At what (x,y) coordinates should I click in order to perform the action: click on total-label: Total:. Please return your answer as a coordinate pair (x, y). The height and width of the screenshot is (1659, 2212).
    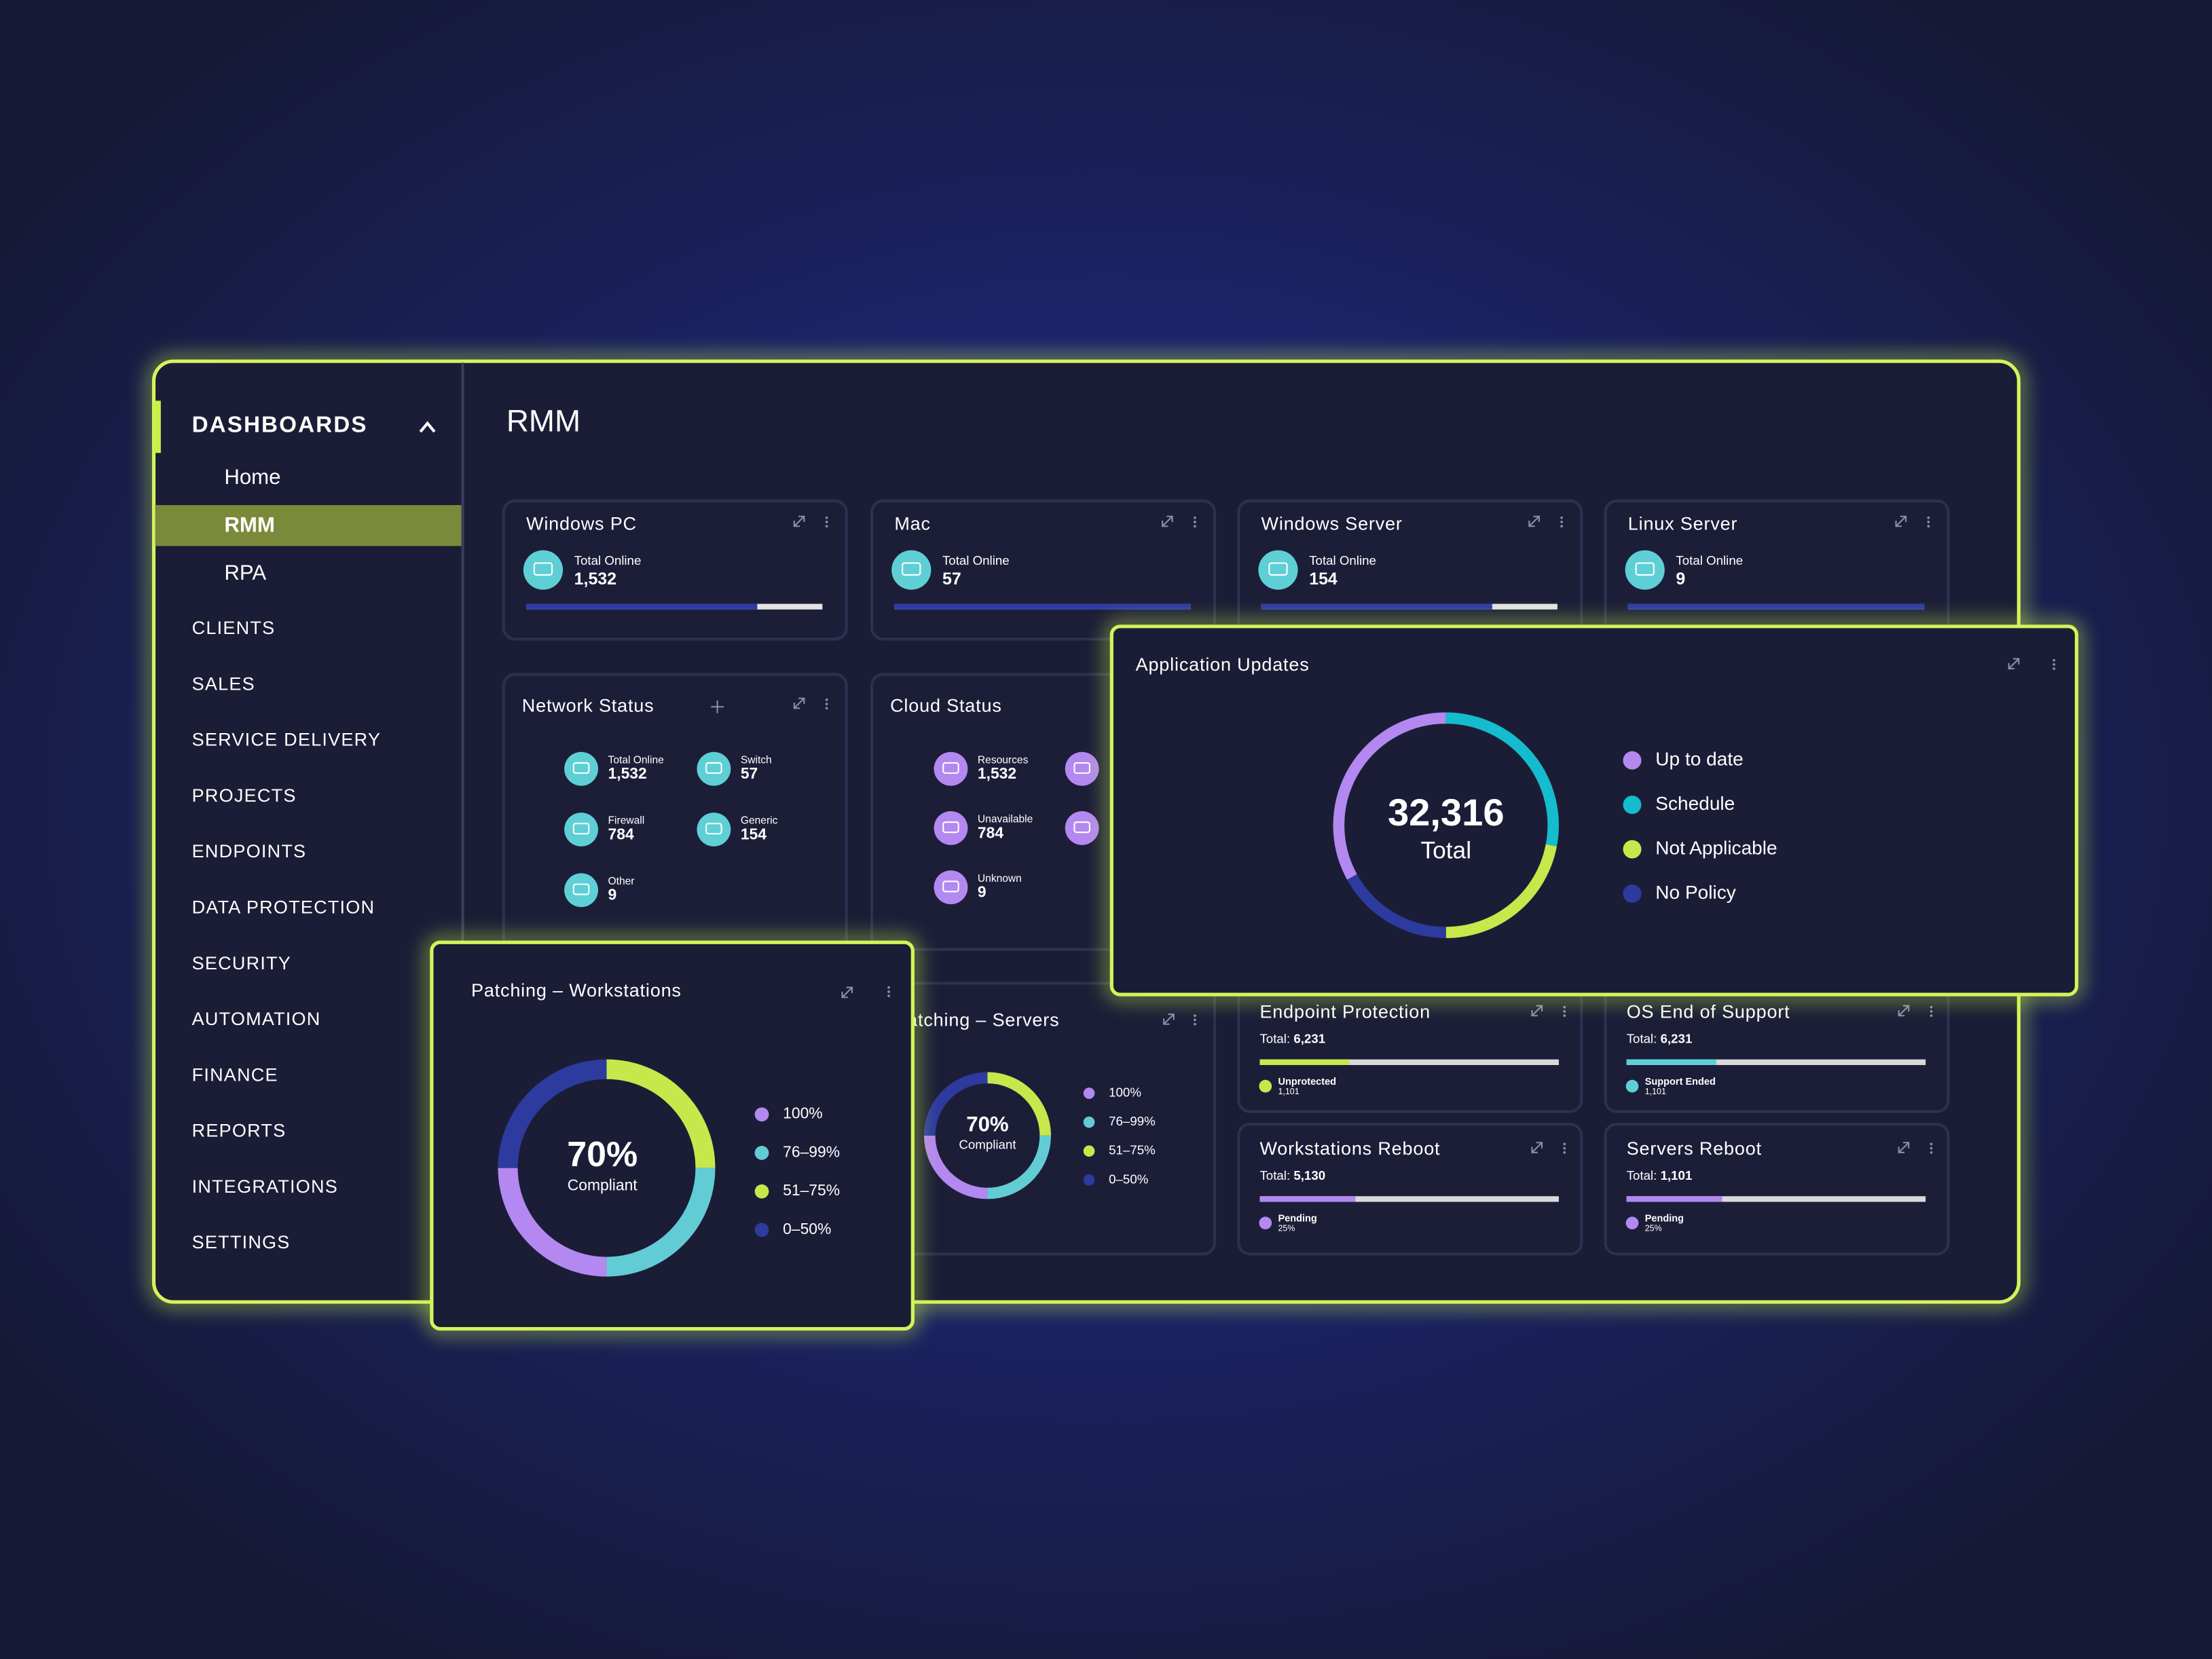
    Looking at the image, I should click on (1642, 1175).